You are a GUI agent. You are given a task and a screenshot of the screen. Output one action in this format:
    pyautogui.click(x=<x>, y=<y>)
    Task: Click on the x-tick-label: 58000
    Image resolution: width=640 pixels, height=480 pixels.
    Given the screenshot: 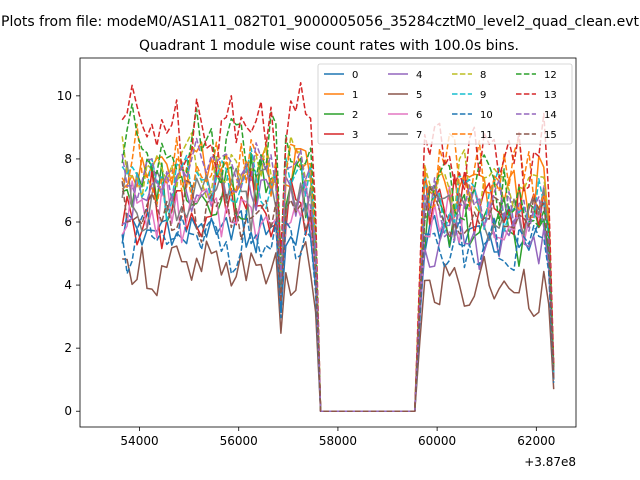 What is the action you would take?
    pyautogui.click(x=338, y=441)
    